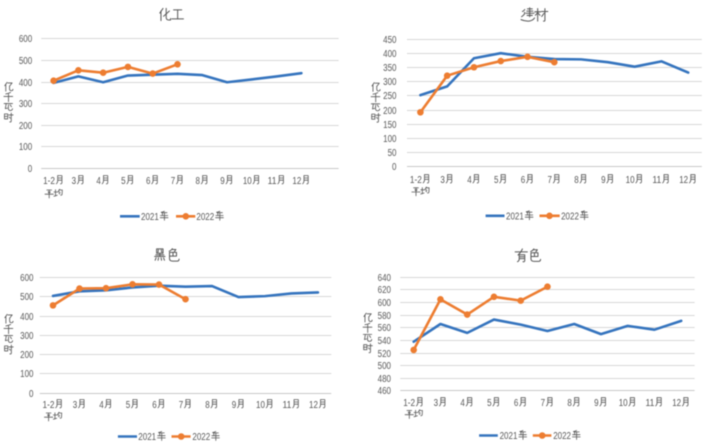 The width and height of the screenshot is (705, 447). Describe the element at coordinates (390, 125) in the screenshot. I see `svg-text: 150` at that location.